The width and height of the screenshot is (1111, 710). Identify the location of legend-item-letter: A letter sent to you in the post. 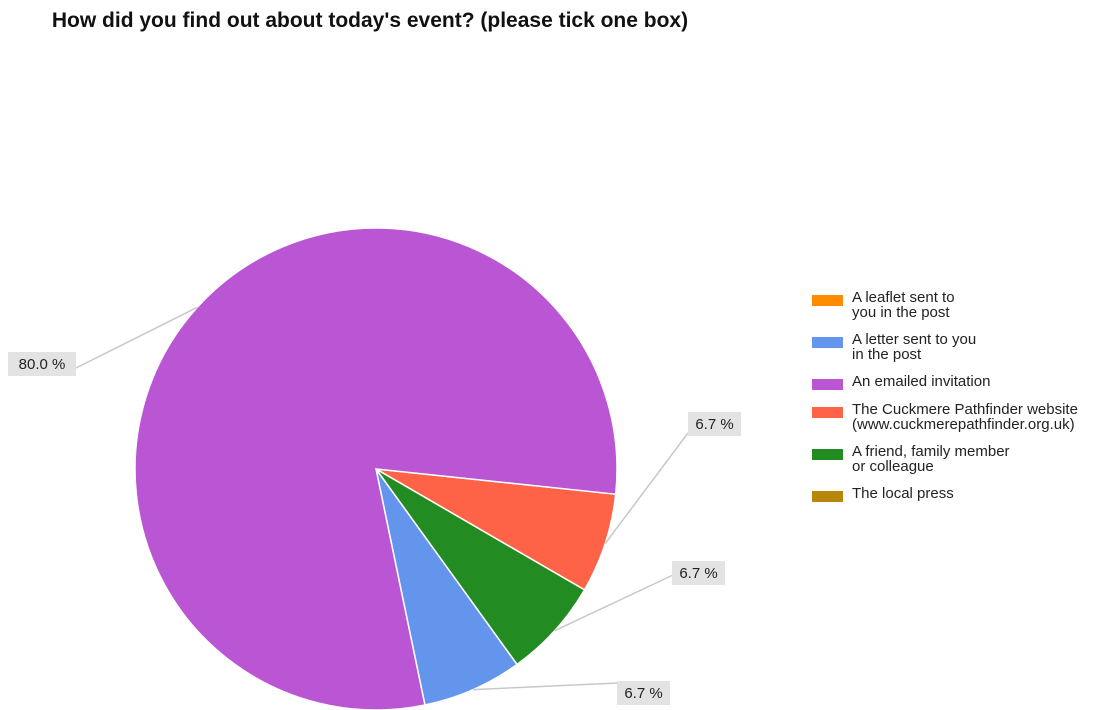
(959, 347).